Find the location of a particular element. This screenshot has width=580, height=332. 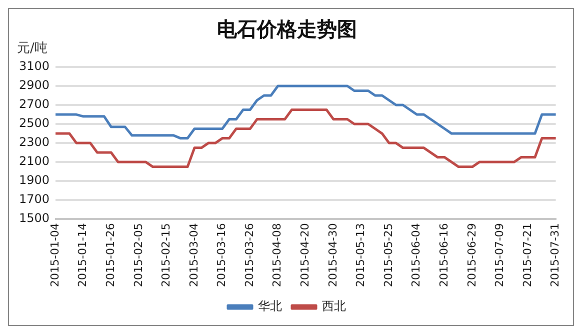

x-tick-label: 2015-04-20 is located at coordinates (305, 255).